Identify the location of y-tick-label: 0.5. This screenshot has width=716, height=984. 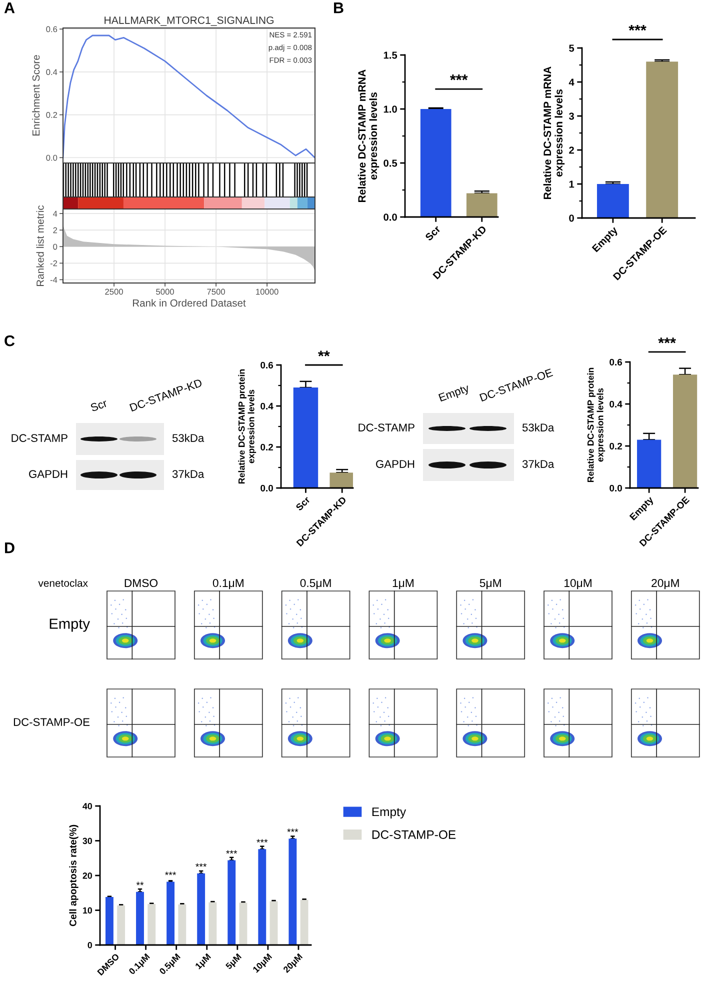
(391, 163).